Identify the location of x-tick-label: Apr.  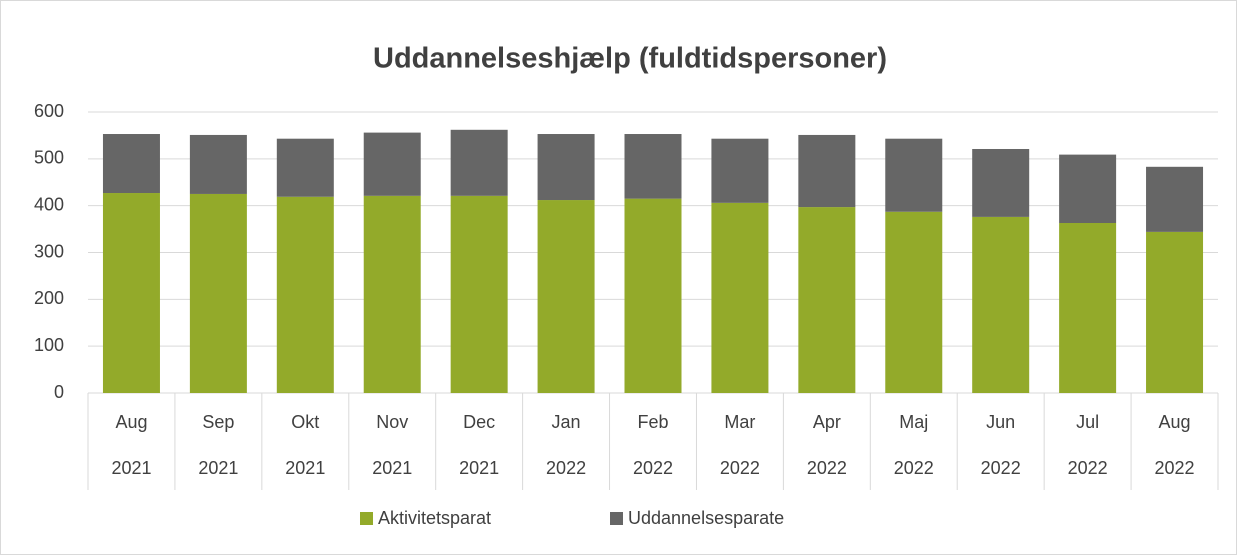
(827, 422).